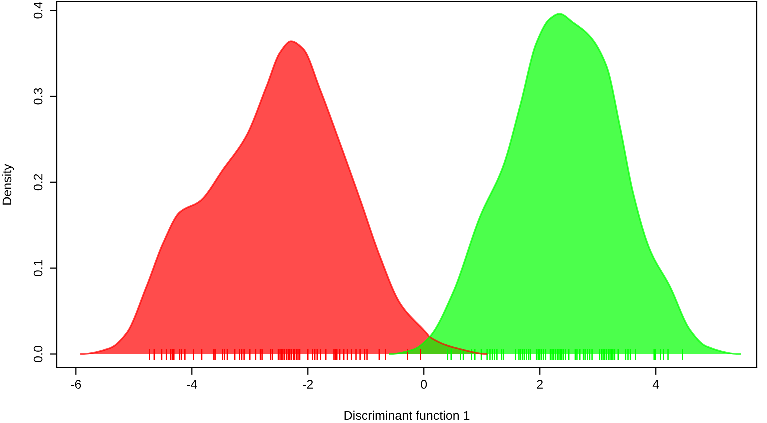 This screenshot has height=423, width=767. I want to click on y-tick-label: 0.0, so click(38, 354).